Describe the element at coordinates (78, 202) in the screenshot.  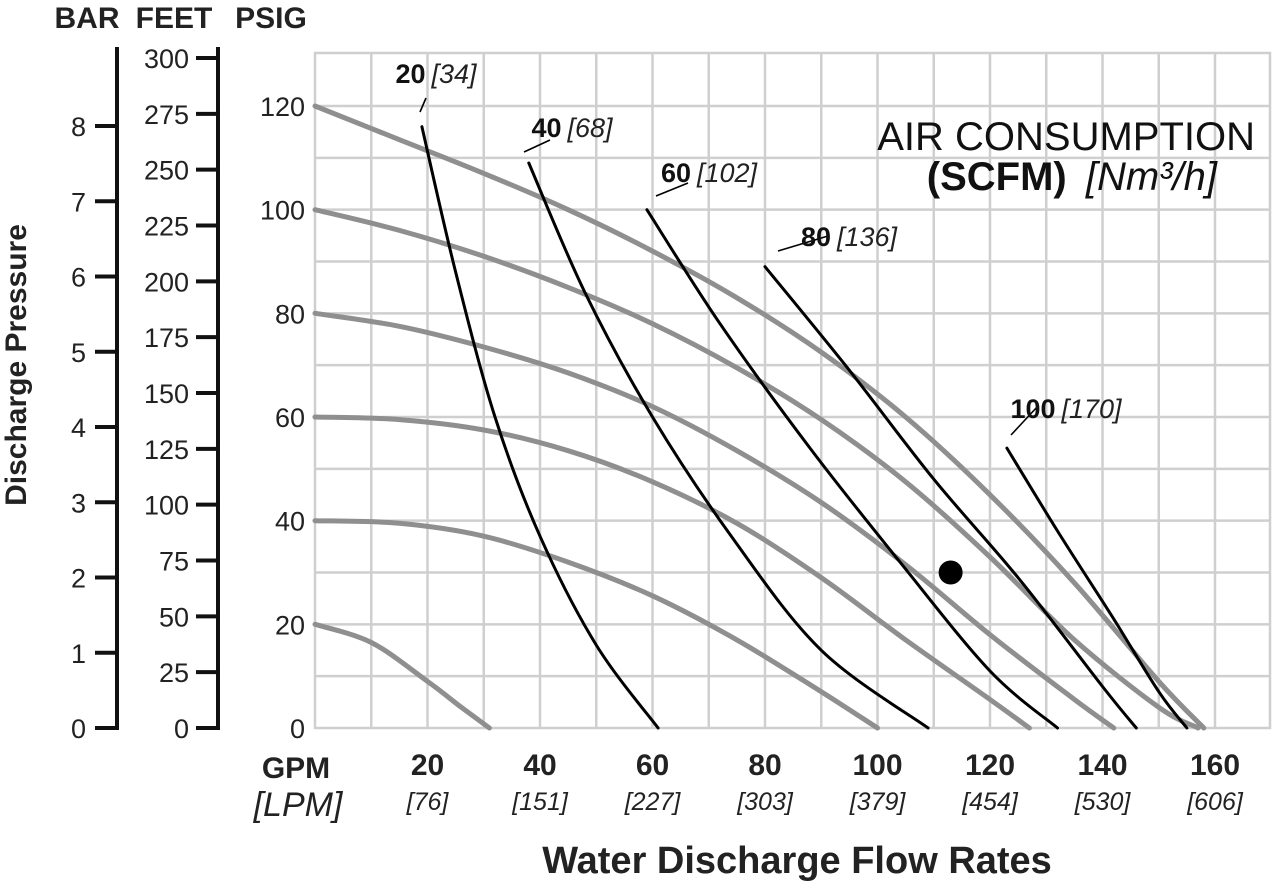
I see `bar-tick-label: 7` at that location.